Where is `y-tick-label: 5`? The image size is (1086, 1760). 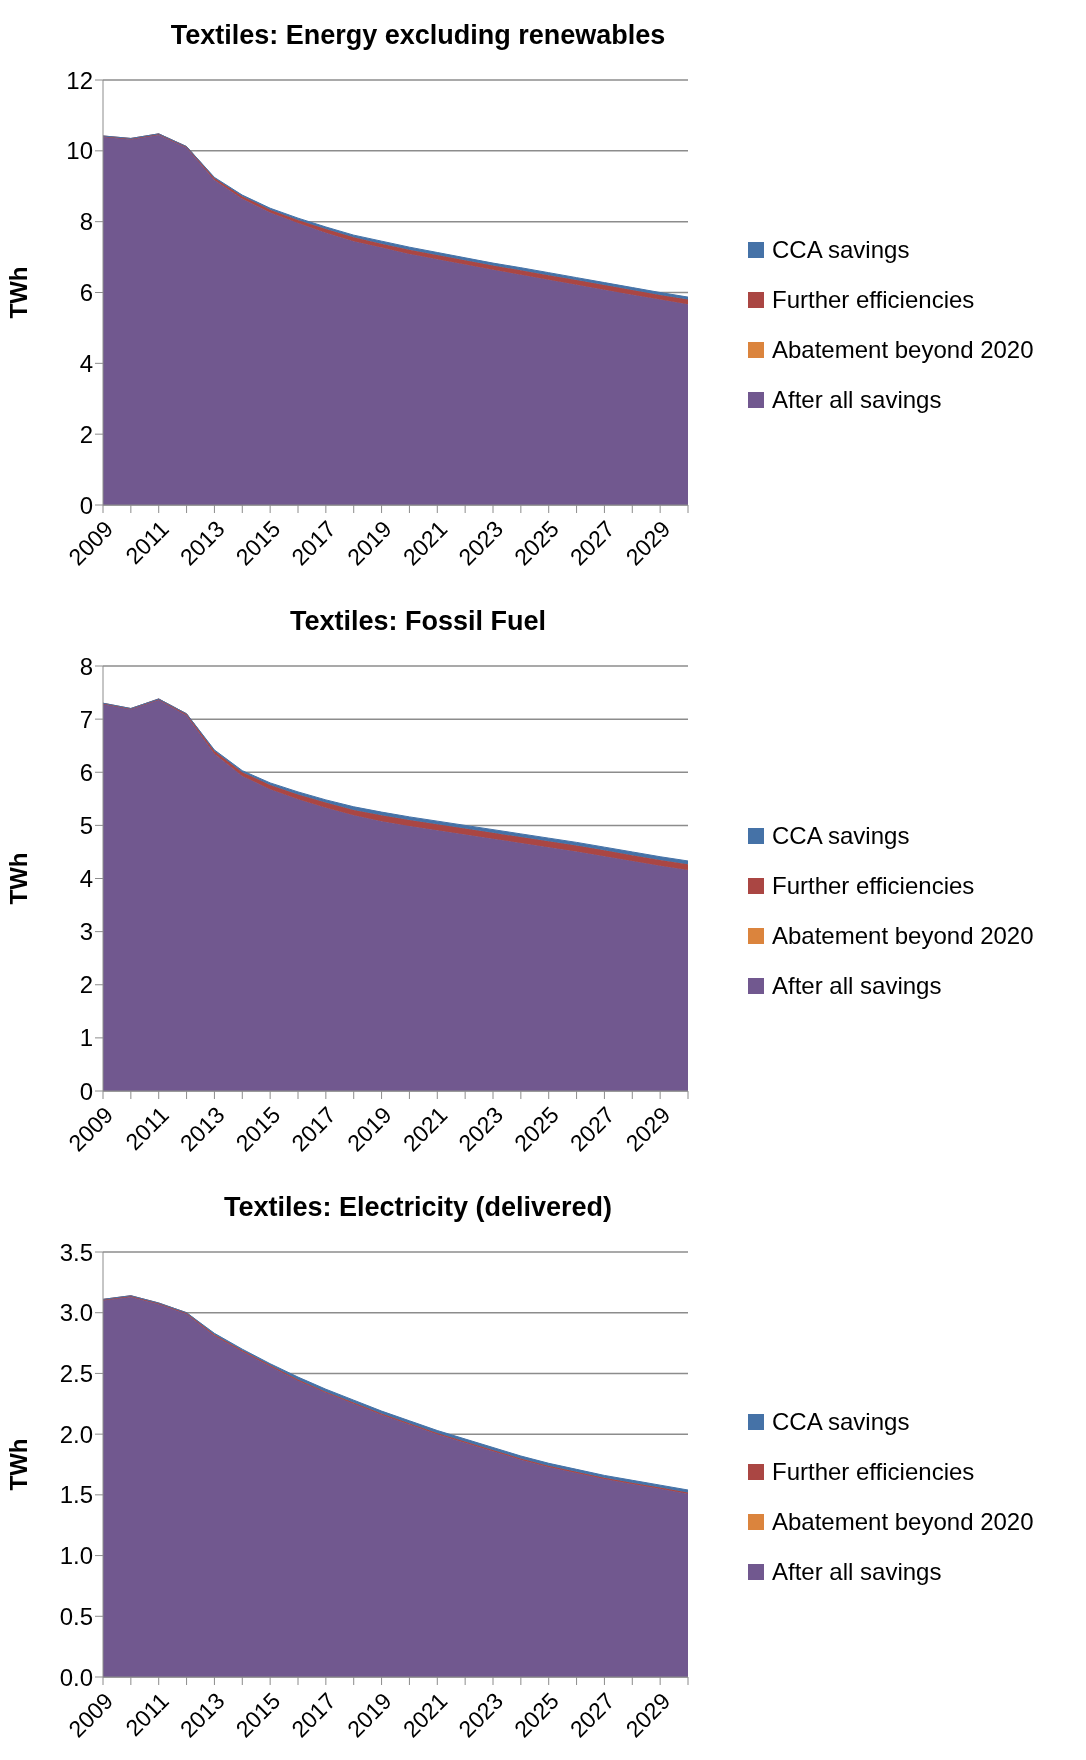 y-tick-label: 5 is located at coordinates (86, 825).